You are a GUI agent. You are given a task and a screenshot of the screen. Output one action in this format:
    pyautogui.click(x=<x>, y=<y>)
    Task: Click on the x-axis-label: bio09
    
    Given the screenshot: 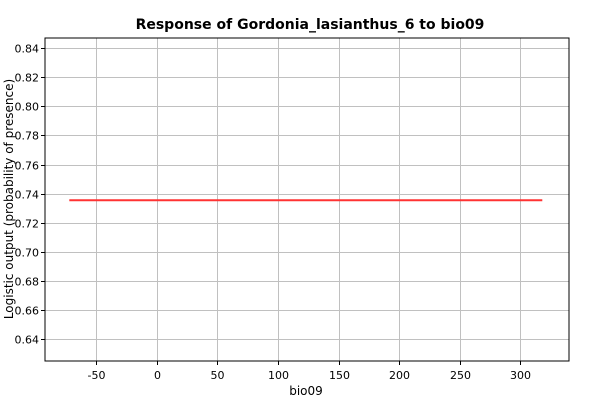 What is the action you would take?
    pyautogui.click(x=306, y=391)
    